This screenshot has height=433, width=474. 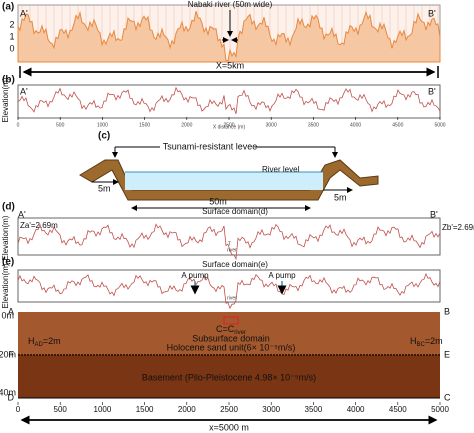 I want to click on panel-label: (d), so click(x=8, y=207).